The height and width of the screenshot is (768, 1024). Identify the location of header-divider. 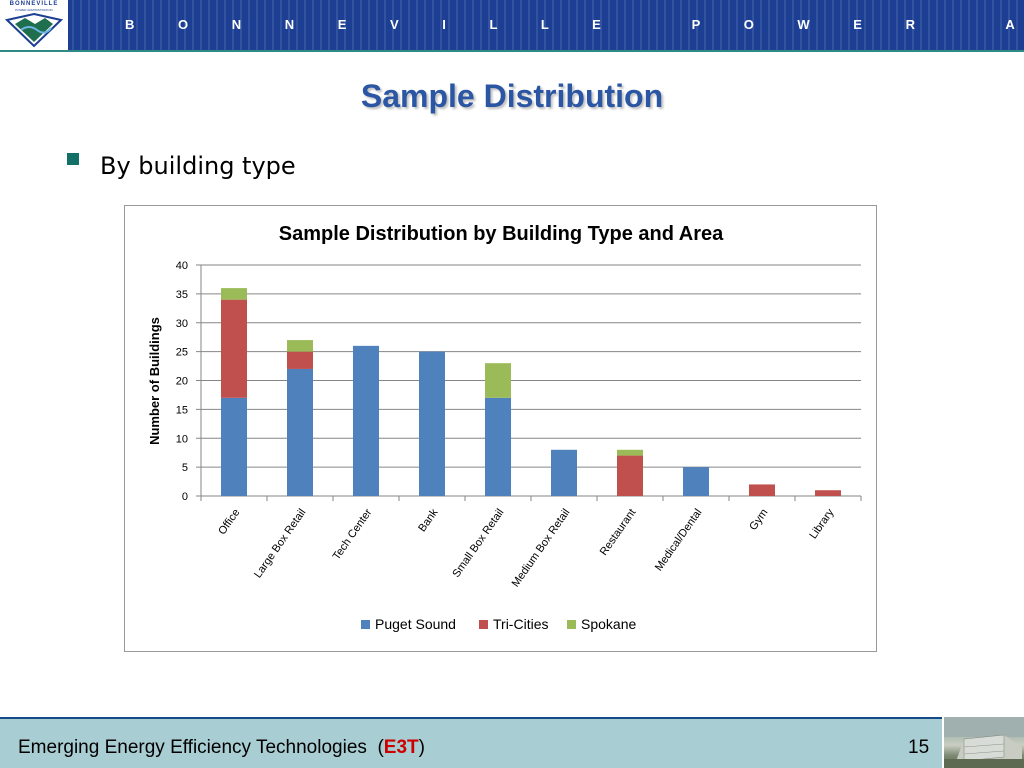
(512, 51).